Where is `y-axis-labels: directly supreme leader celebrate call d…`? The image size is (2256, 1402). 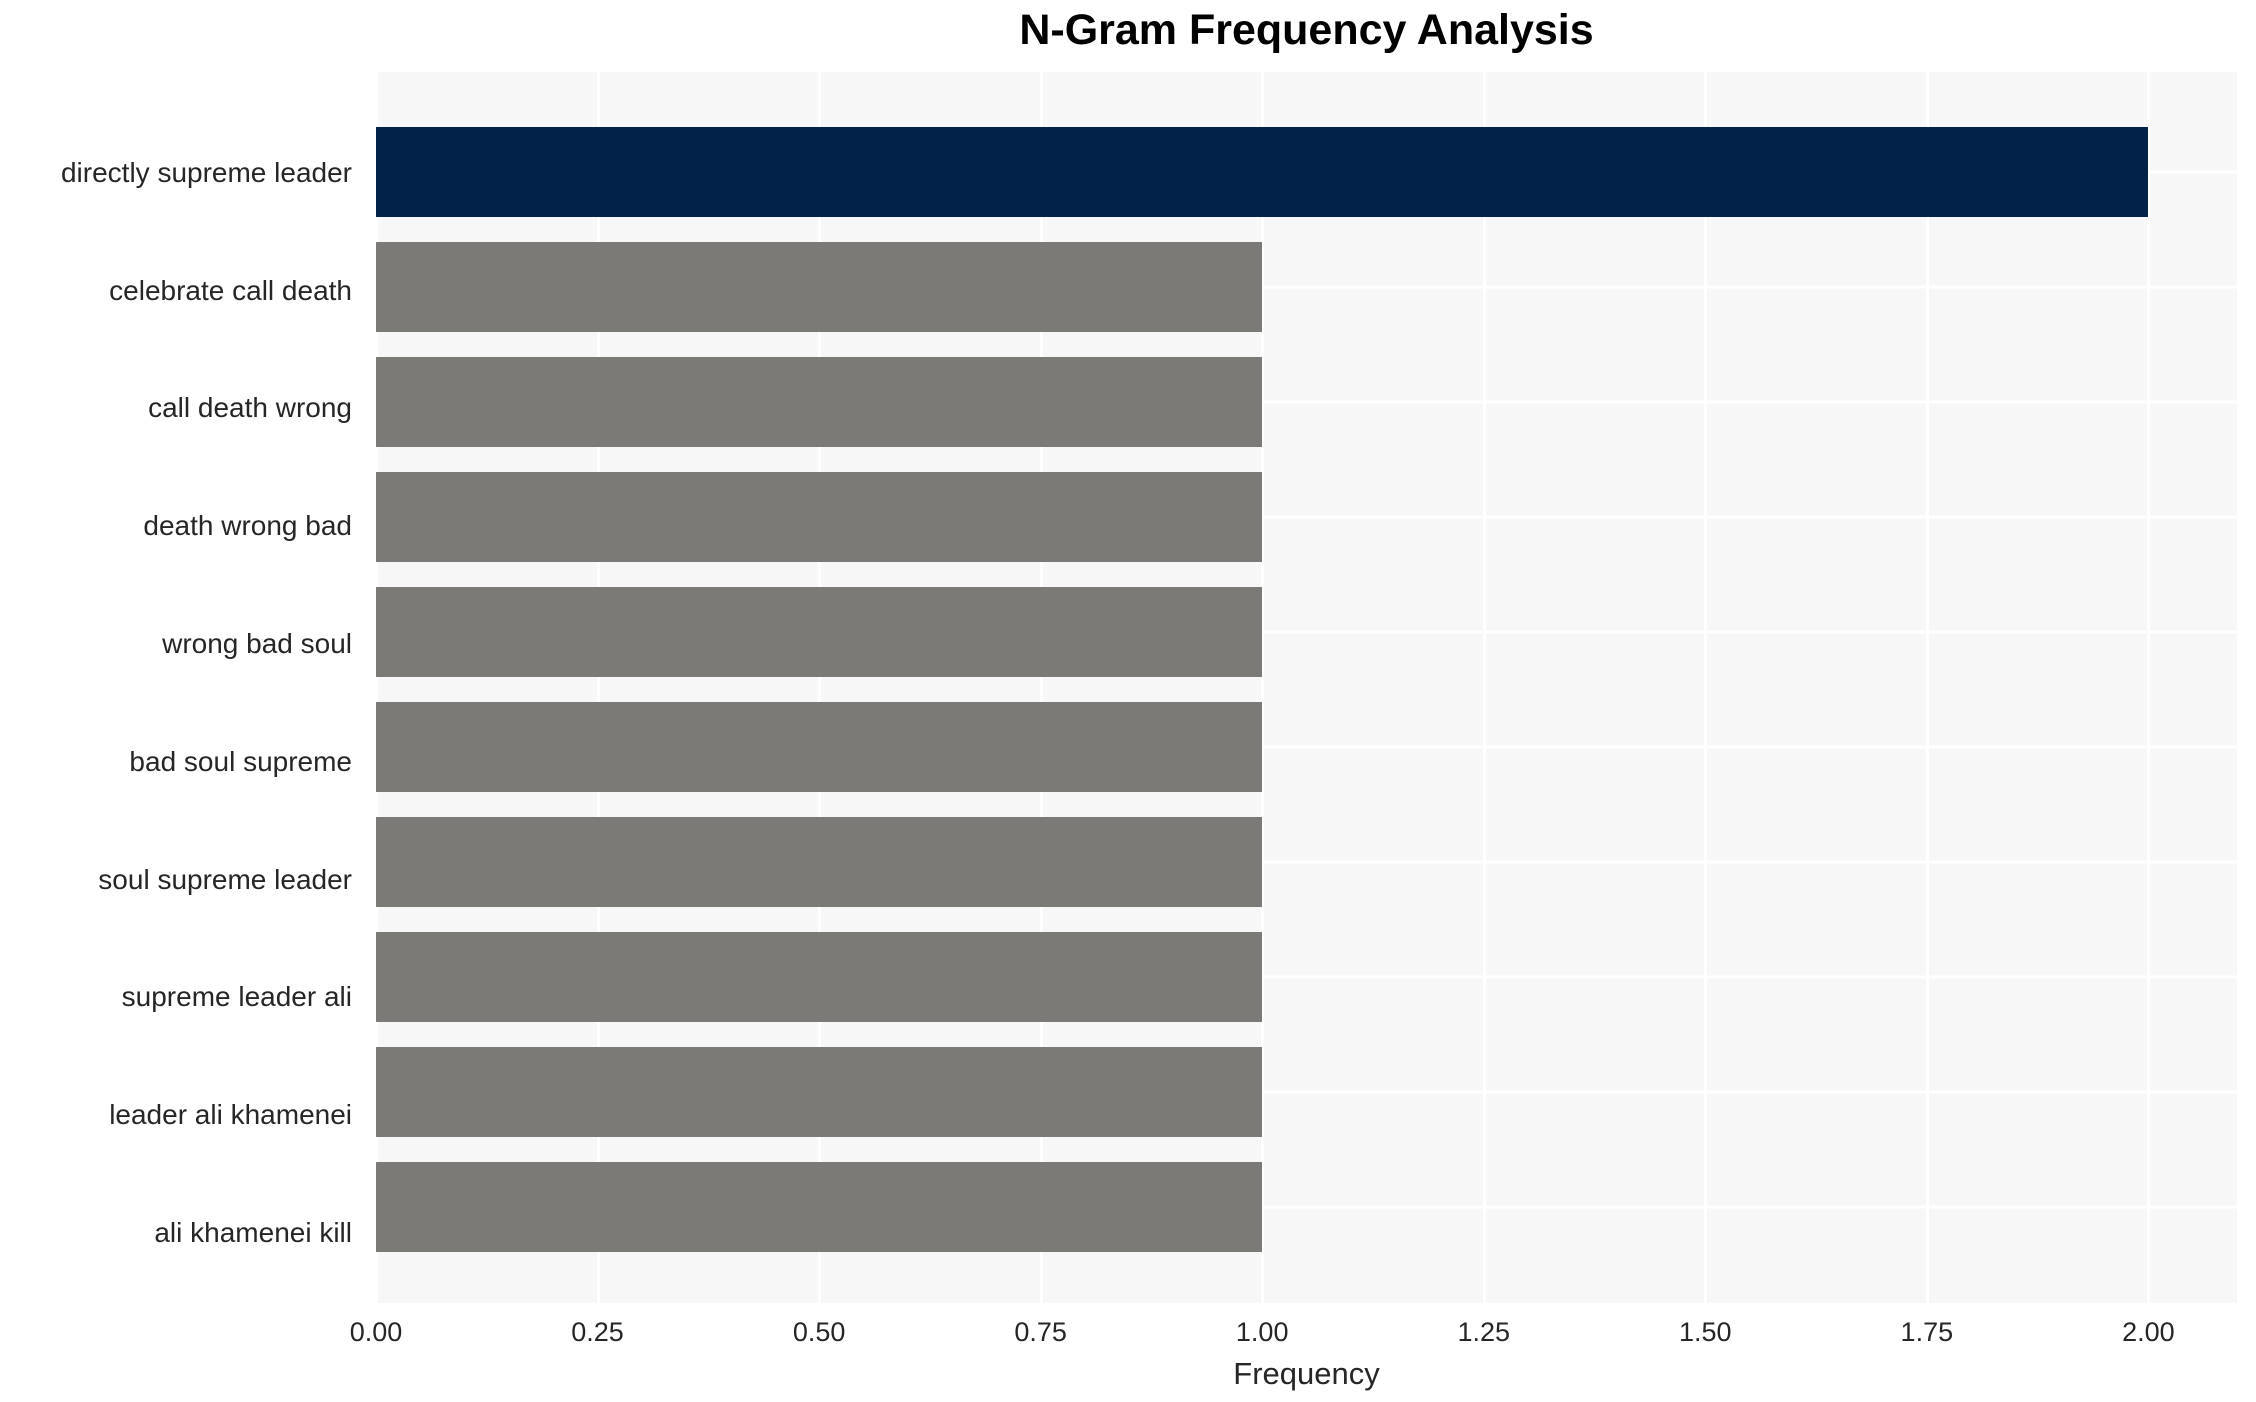 y-axis-labels: directly supreme leader celebrate call d… is located at coordinates (182, 703).